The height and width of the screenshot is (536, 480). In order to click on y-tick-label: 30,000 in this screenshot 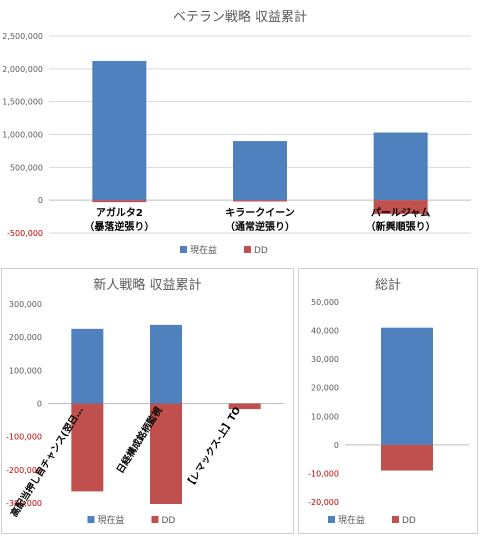, I will do `click(325, 359)`.